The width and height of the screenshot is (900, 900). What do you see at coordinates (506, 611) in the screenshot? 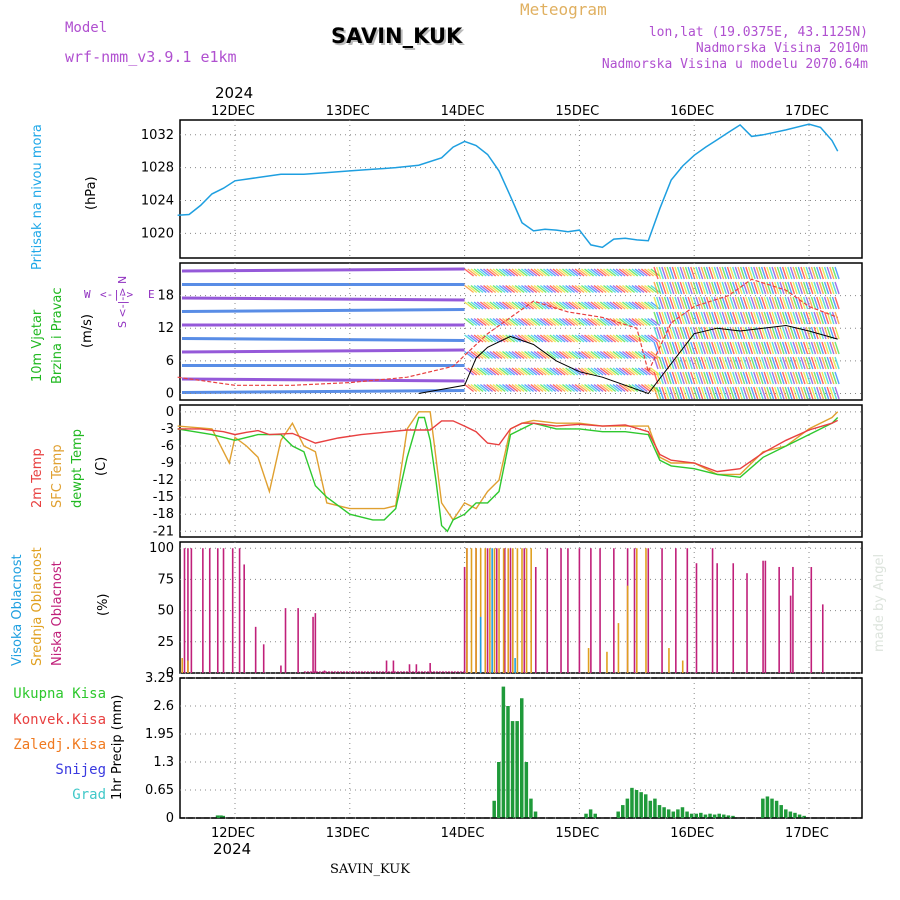
I see `panel-3: 0 25 50 75 100` at bounding box center [506, 611].